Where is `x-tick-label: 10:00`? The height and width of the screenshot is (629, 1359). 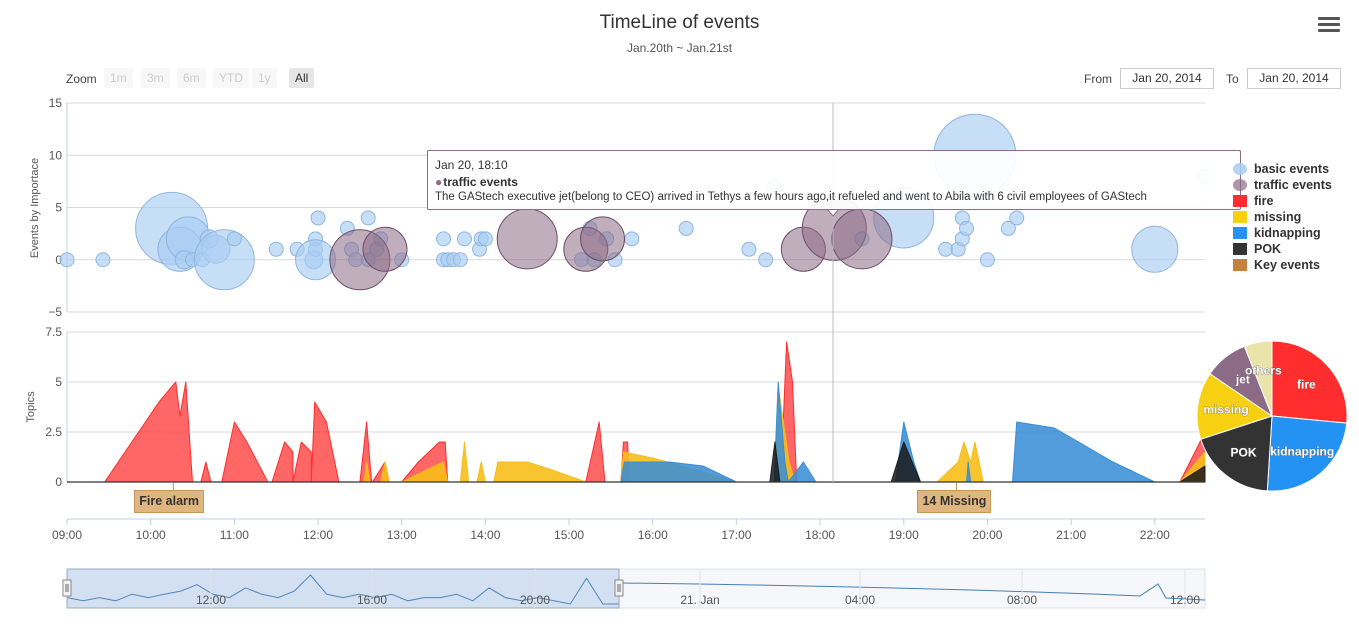 x-tick-label: 10:00 is located at coordinates (151, 535).